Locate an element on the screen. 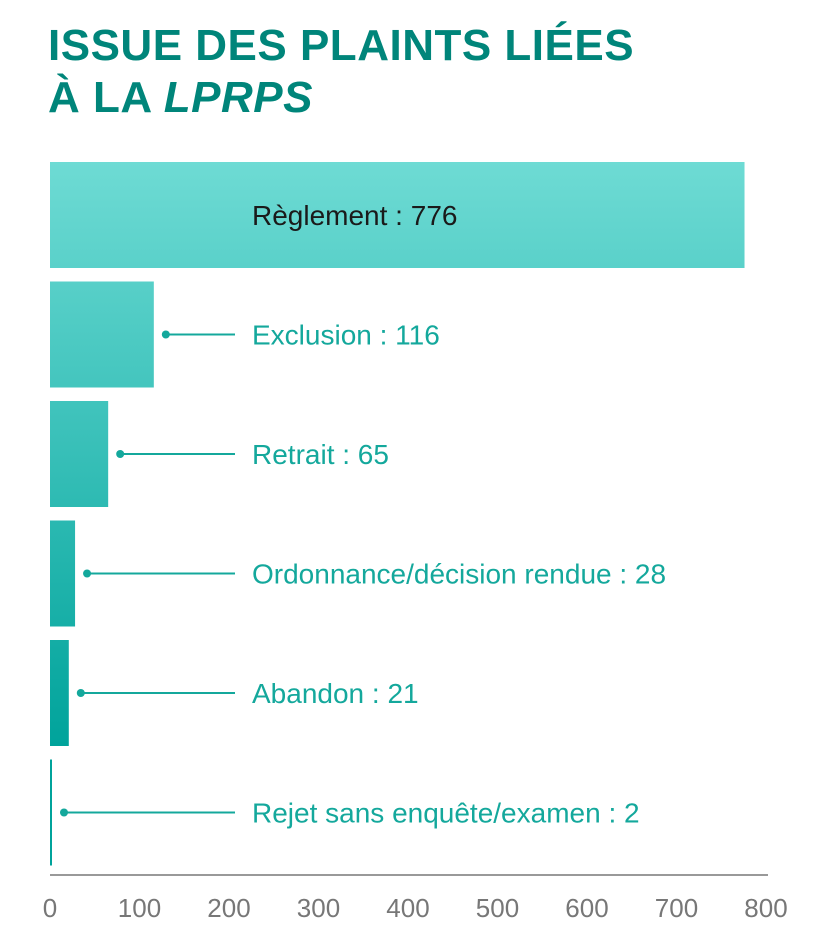 The width and height of the screenshot is (814, 929). x-tick-label-800: 800 is located at coordinates (765, 908).